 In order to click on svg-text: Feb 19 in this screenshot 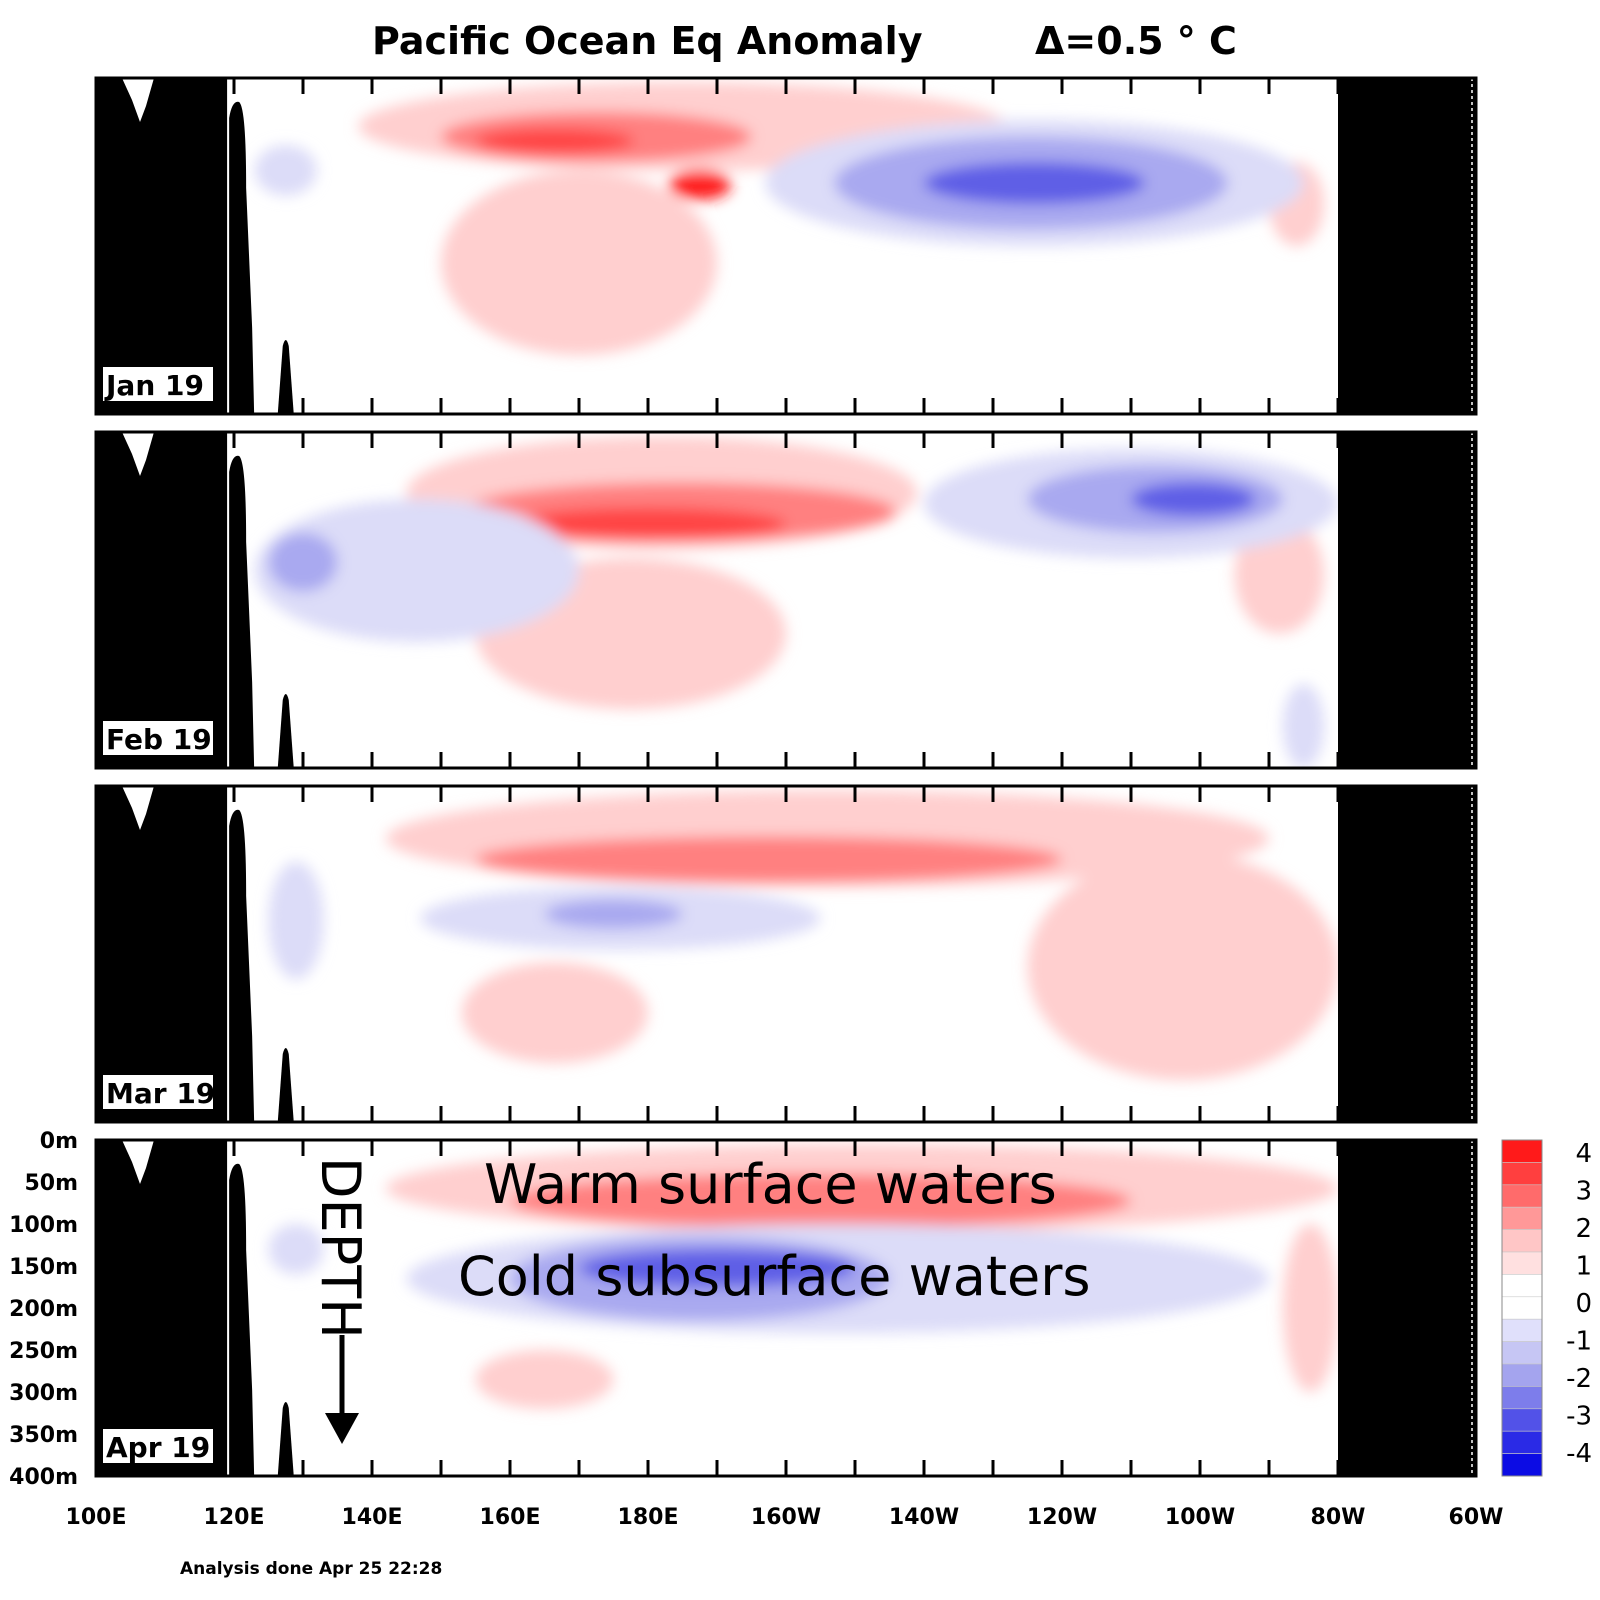, I will do `click(159, 739)`.